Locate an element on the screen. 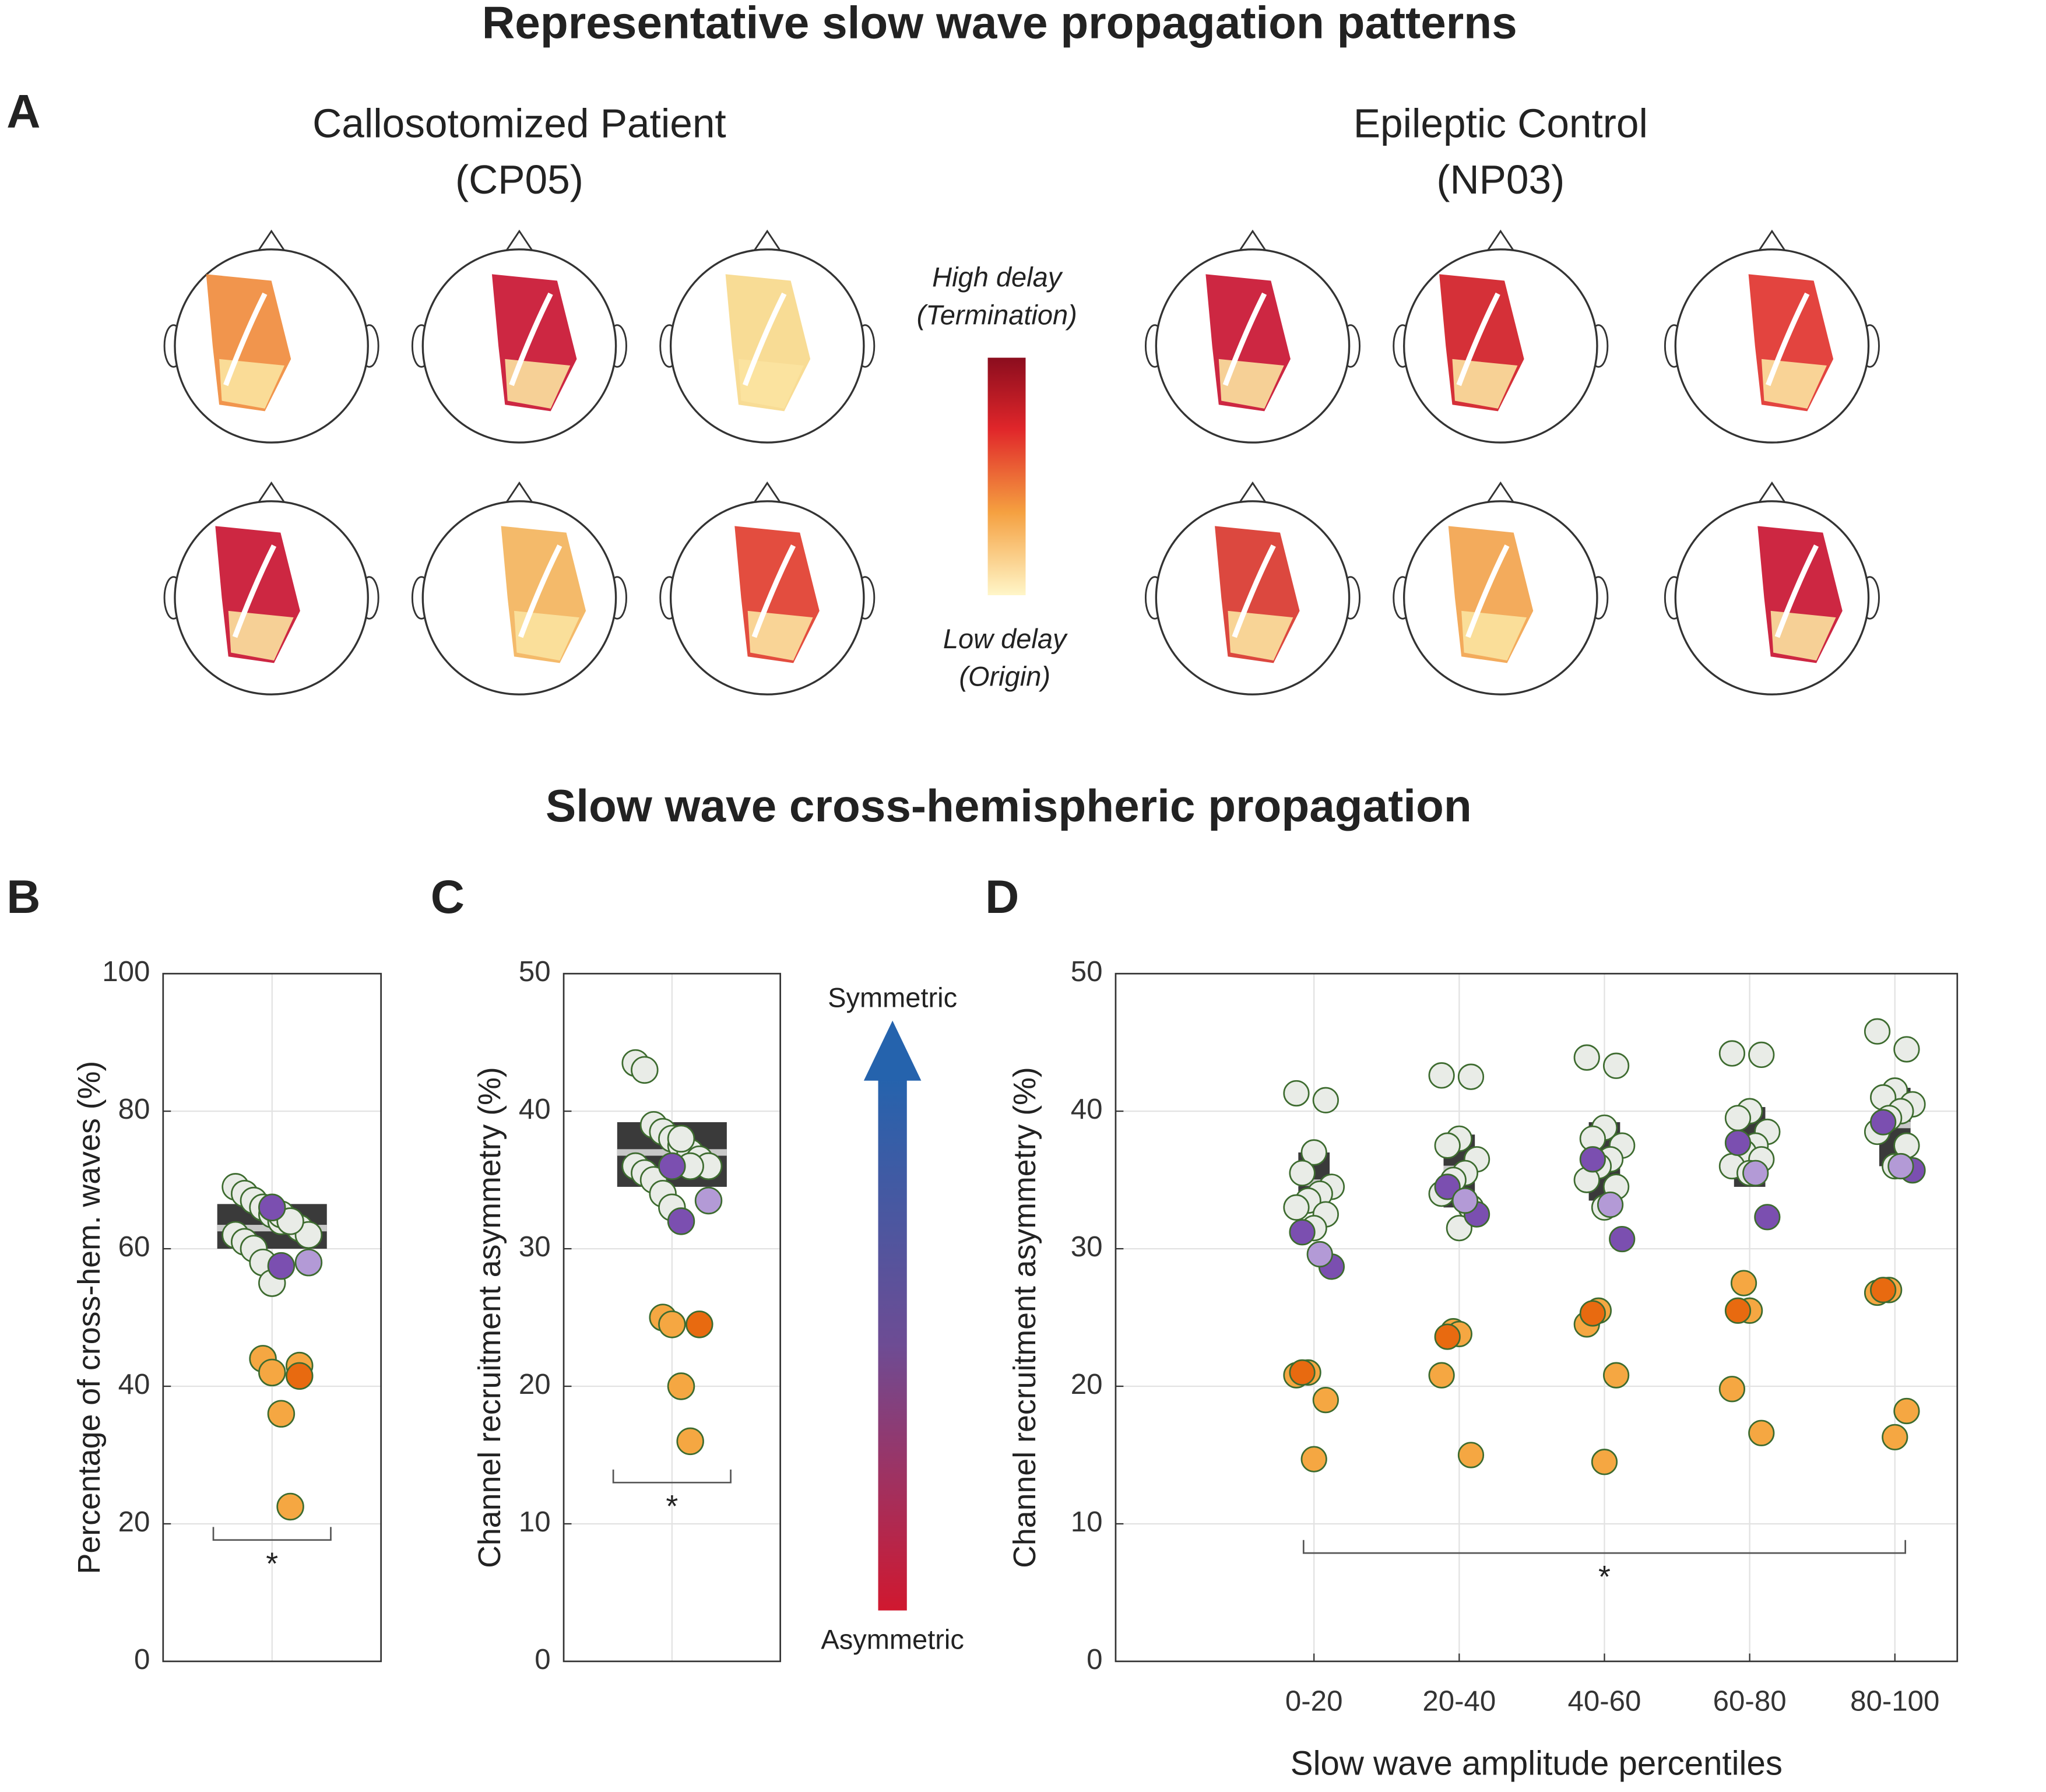  colorbar-label: Low delay is located at coordinates (1006, 639).